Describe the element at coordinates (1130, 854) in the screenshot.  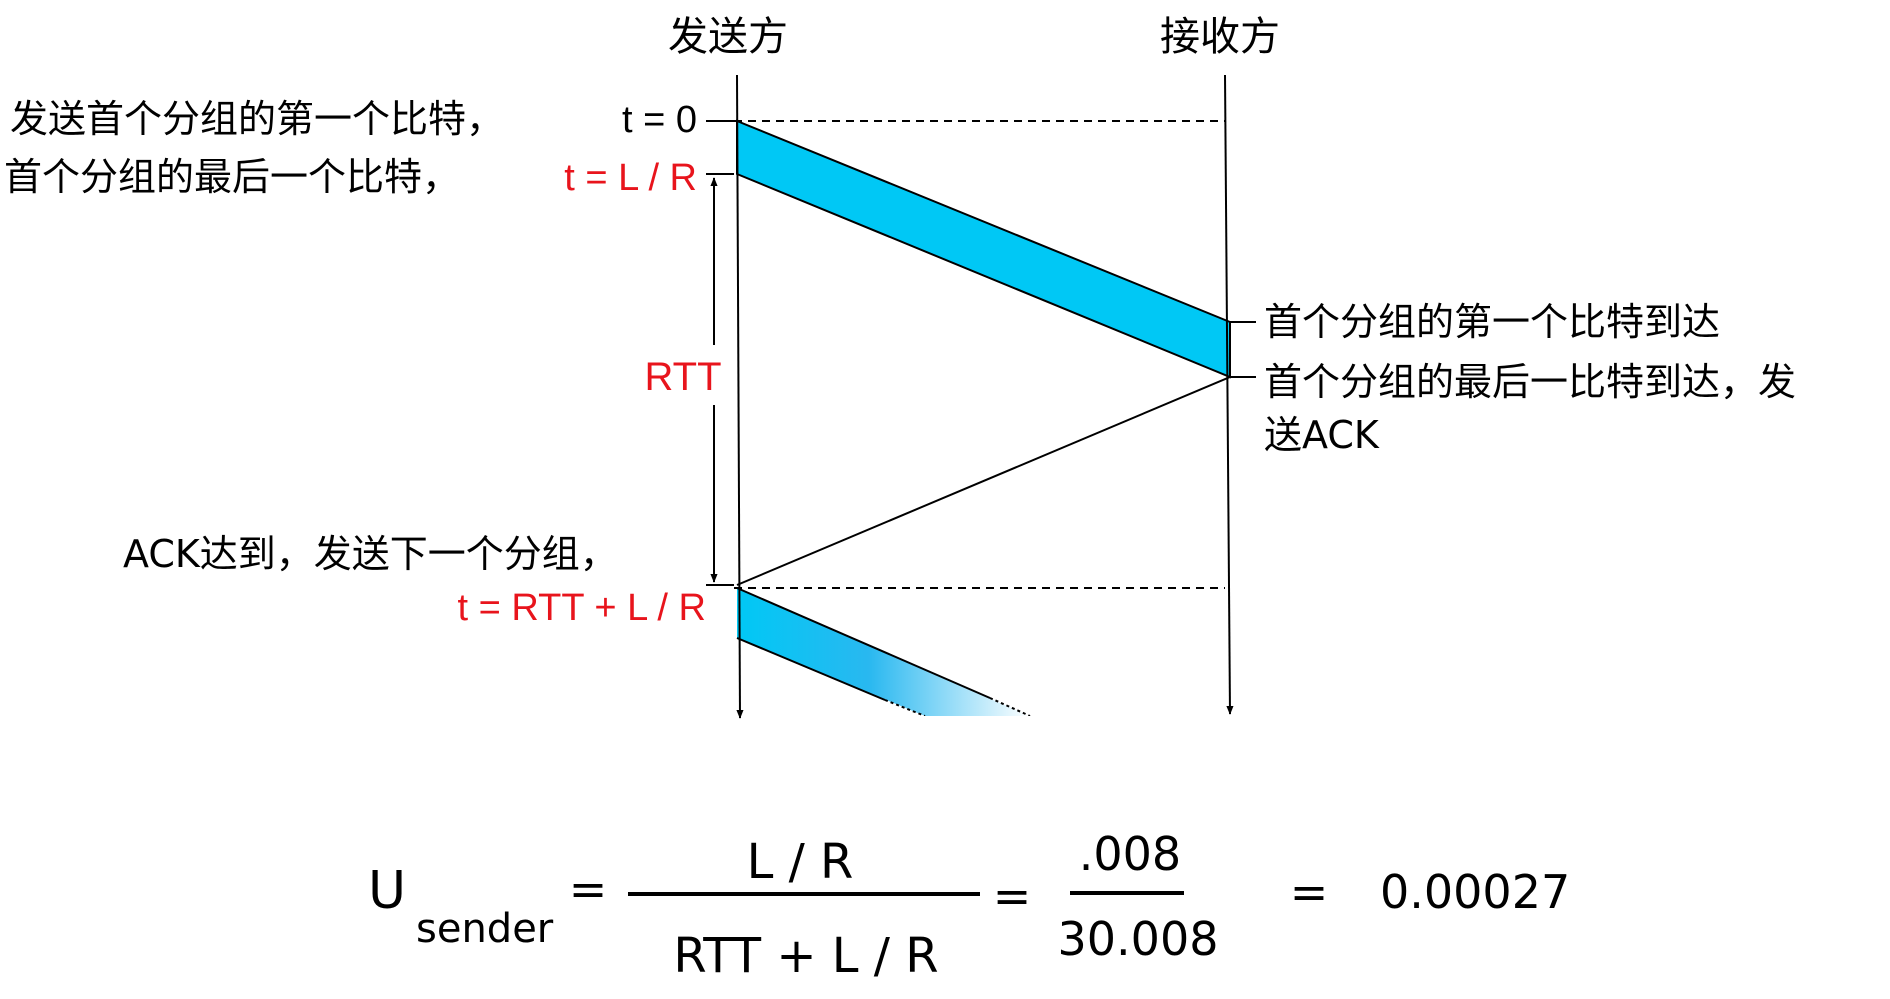
I see `formula-frac2-numerator: .008` at that location.